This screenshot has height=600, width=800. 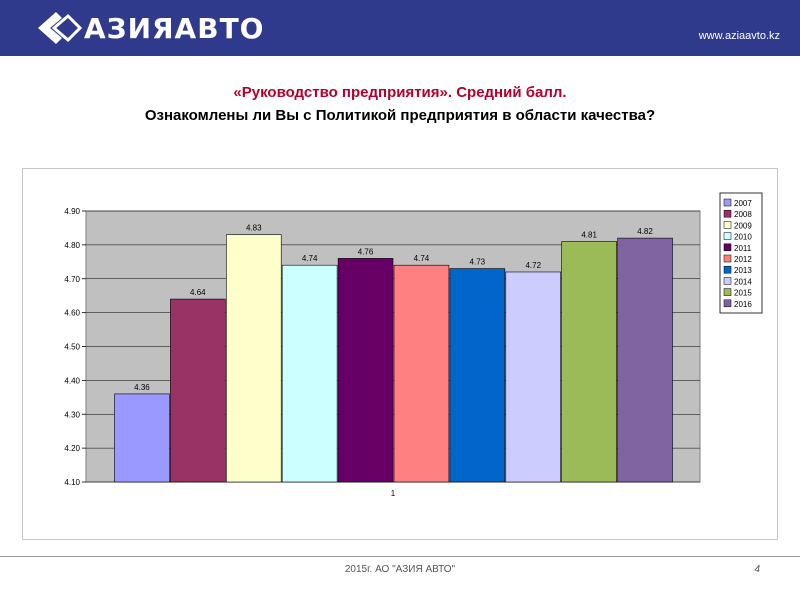 I want to click on legend-label: 2012, so click(x=743, y=259).